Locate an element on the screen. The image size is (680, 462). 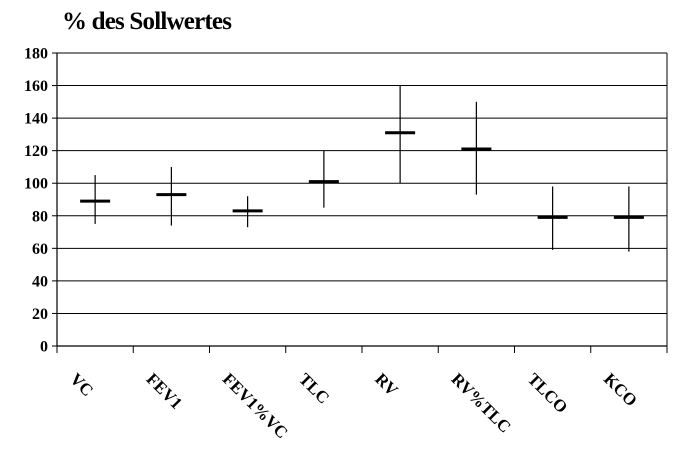
y-tick-label: 20 is located at coordinates (40, 314).